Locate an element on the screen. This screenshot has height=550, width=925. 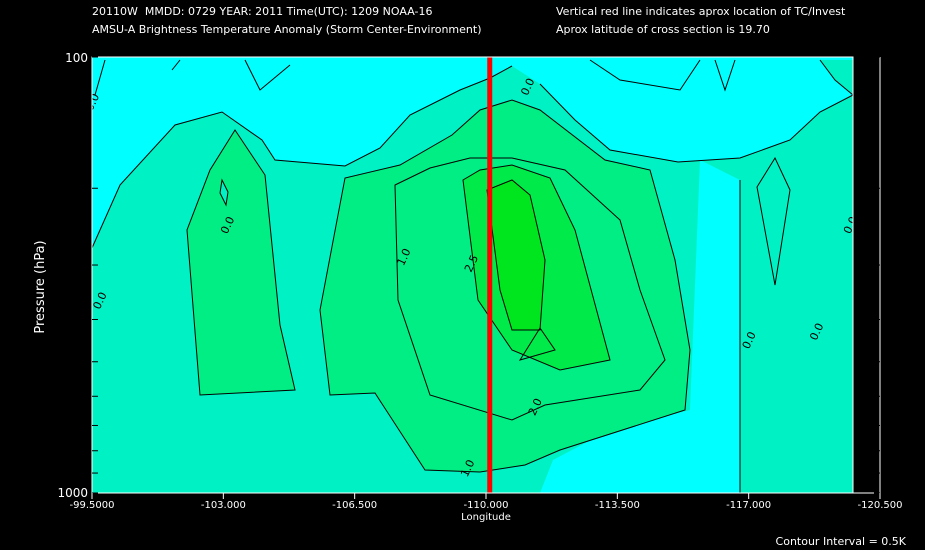
contour-interval-label: Contour Interval = 0.5K is located at coordinates (841, 541).